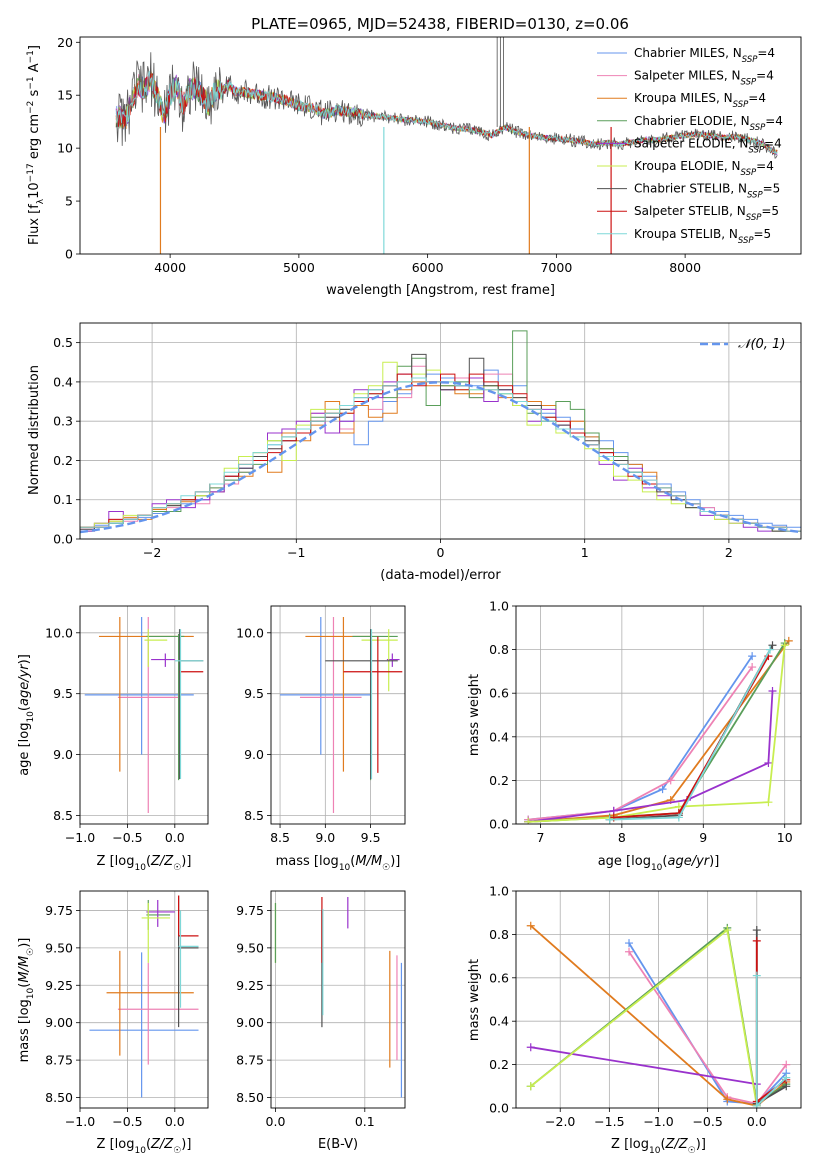 The width and height of the screenshot is (819, 1170). I want to click on x-tick-label: 0, so click(441, 552).